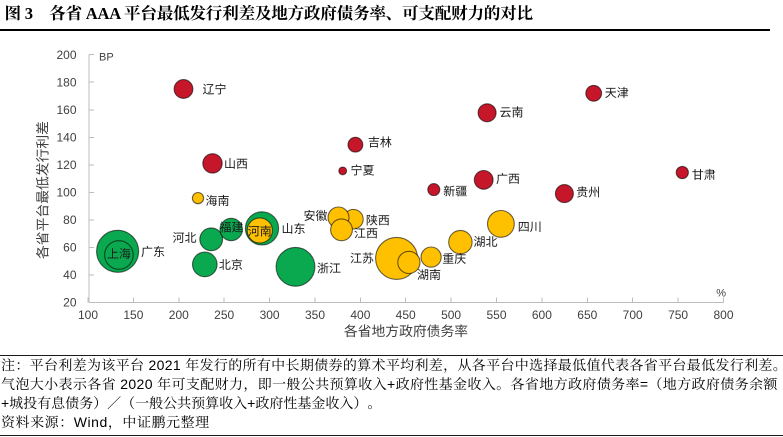 The width and height of the screenshot is (783, 437). Describe the element at coordinates (224, 315) in the screenshot. I see `svg-text: 250` at that location.